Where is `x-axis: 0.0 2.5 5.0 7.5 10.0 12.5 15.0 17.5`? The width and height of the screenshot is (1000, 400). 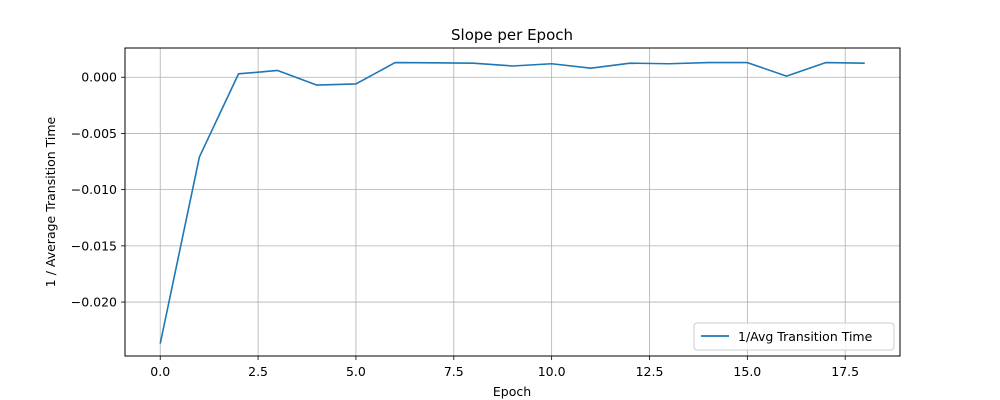 x-axis: 0.0 2.5 5.0 7.5 10.0 12.5 15.0 17.5 is located at coordinates (504, 367).